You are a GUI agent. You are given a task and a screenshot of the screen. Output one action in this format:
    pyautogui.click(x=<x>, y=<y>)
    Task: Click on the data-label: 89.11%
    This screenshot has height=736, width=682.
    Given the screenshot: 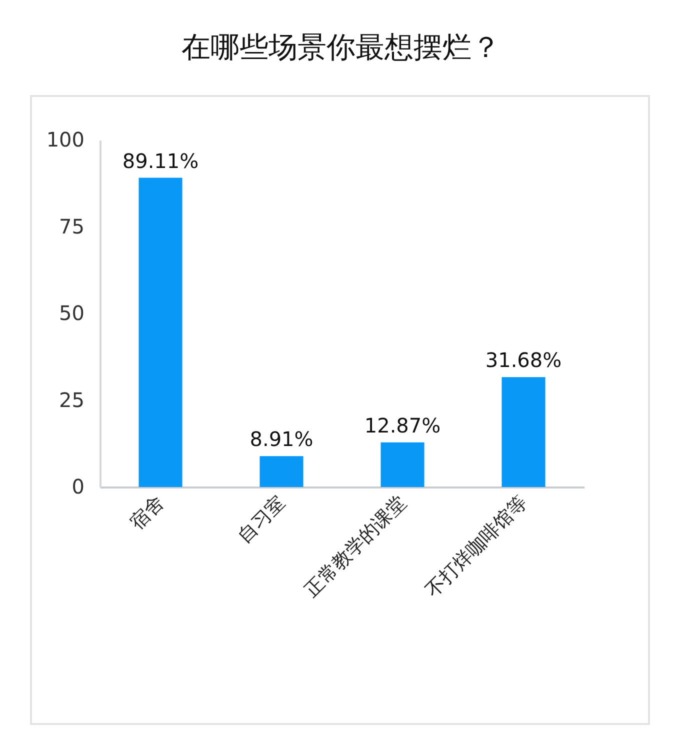 What is the action you would take?
    pyautogui.click(x=160, y=160)
    